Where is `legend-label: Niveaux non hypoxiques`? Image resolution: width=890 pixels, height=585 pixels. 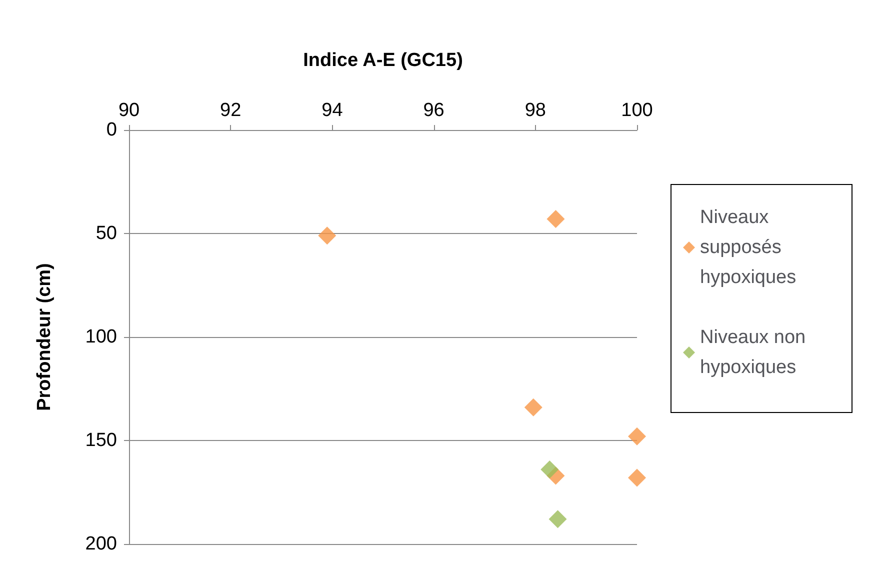 legend-label: Niveaux non hypoxiques is located at coordinates (755, 352).